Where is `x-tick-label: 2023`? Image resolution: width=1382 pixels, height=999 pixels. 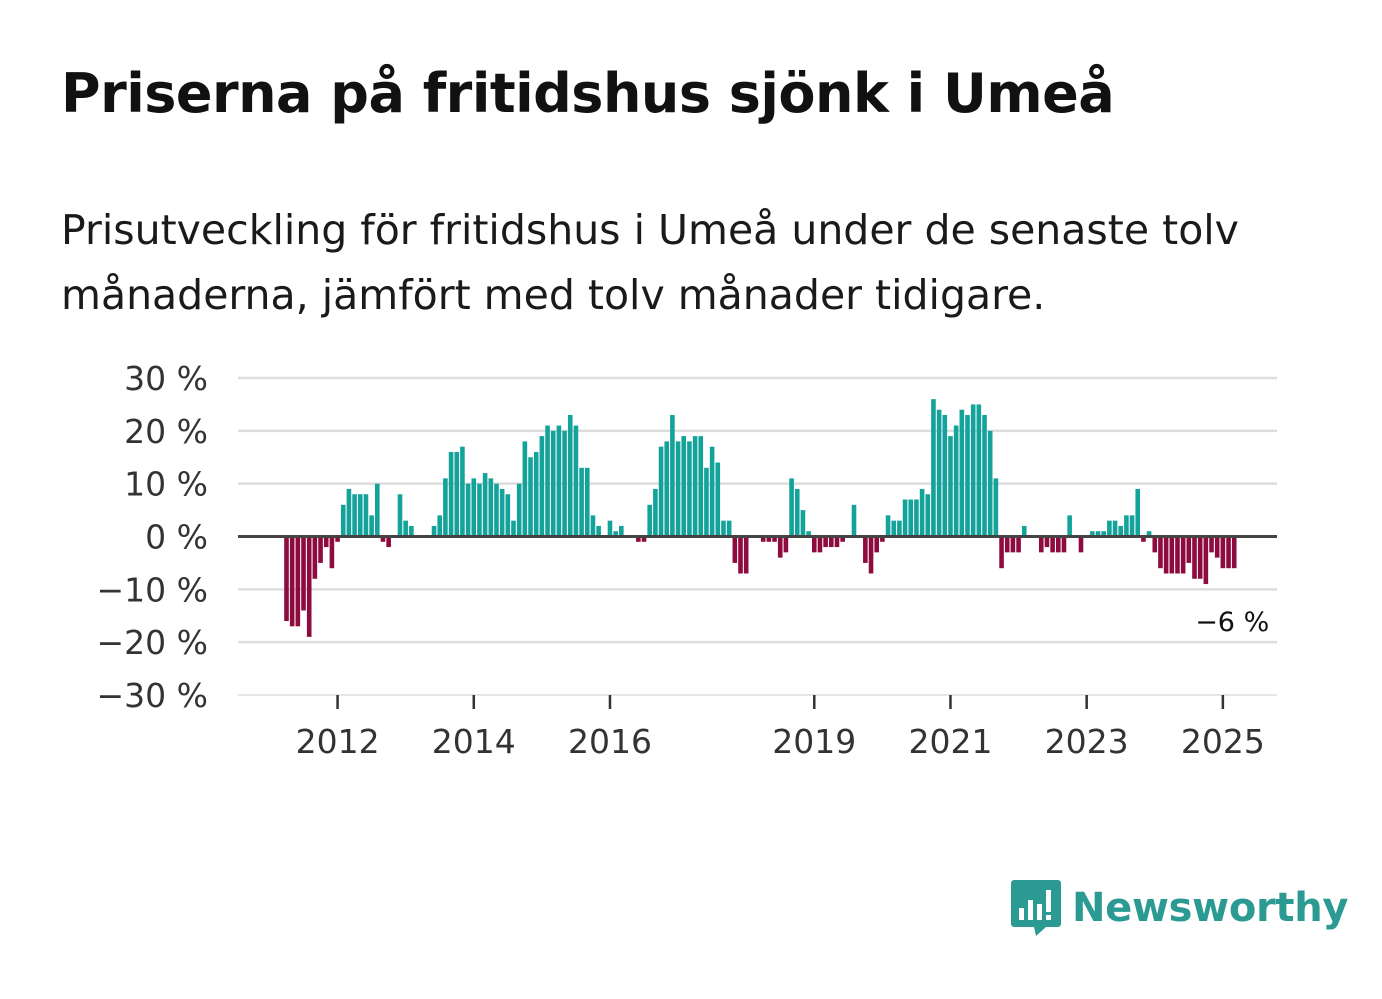
x-tick-label: 2023 is located at coordinates (1087, 741).